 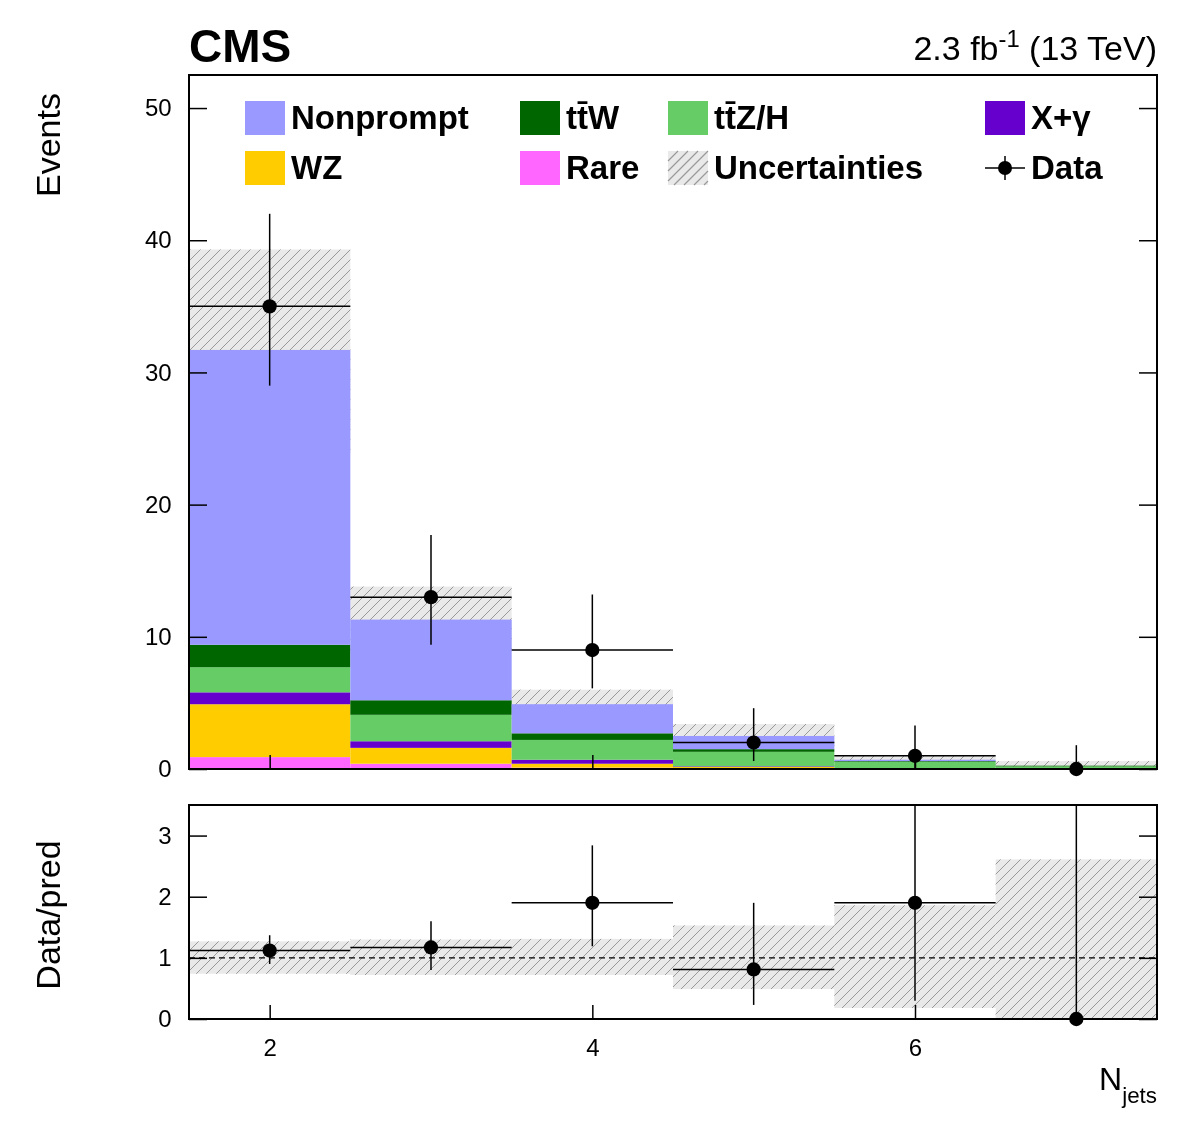 What do you see at coordinates (48, 145) in the screenshot?
I see `y-axis-title: Events` at bounding box center [48, 145].